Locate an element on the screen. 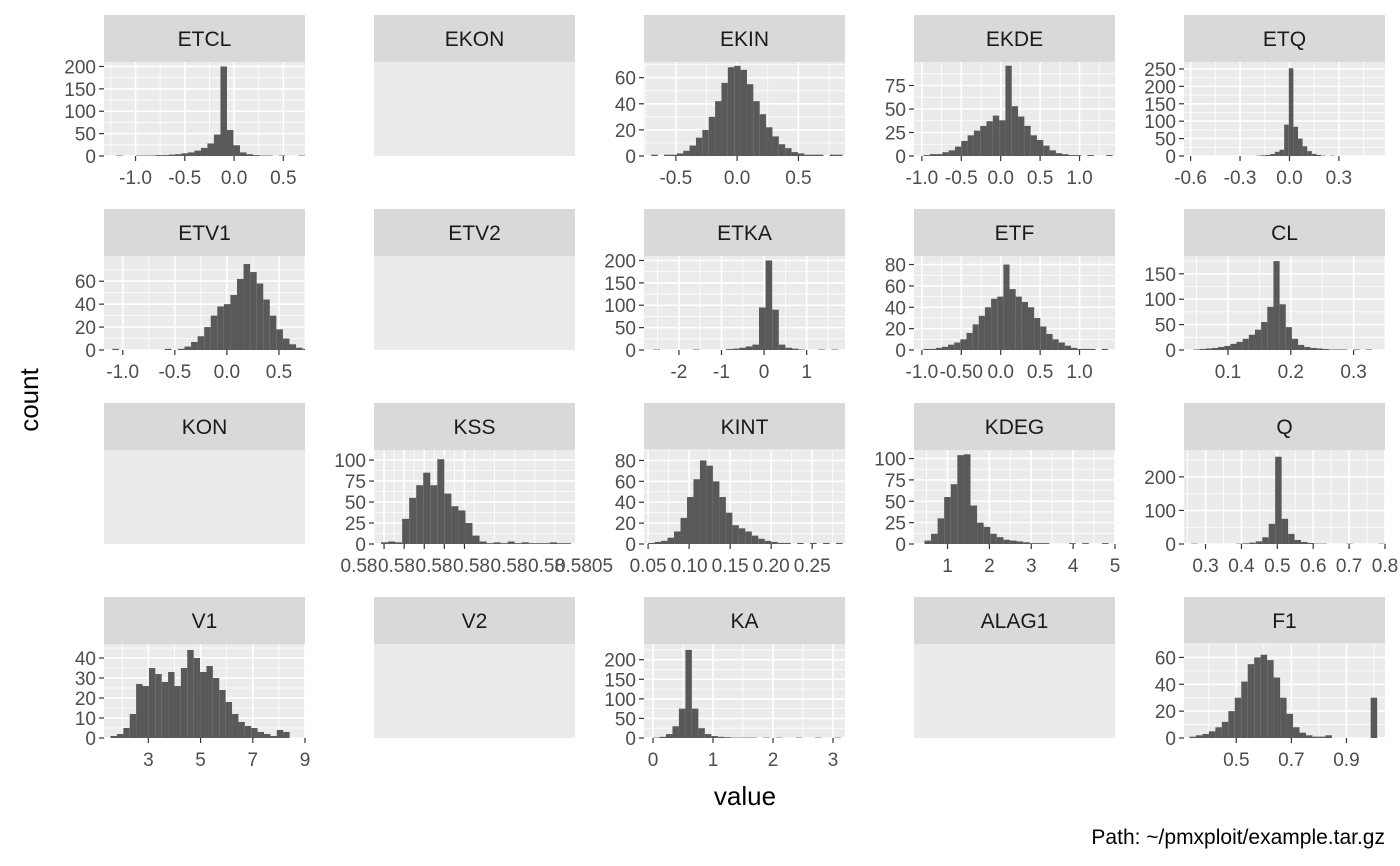  facet-v2: V2 is located at coordinates (474, 667).